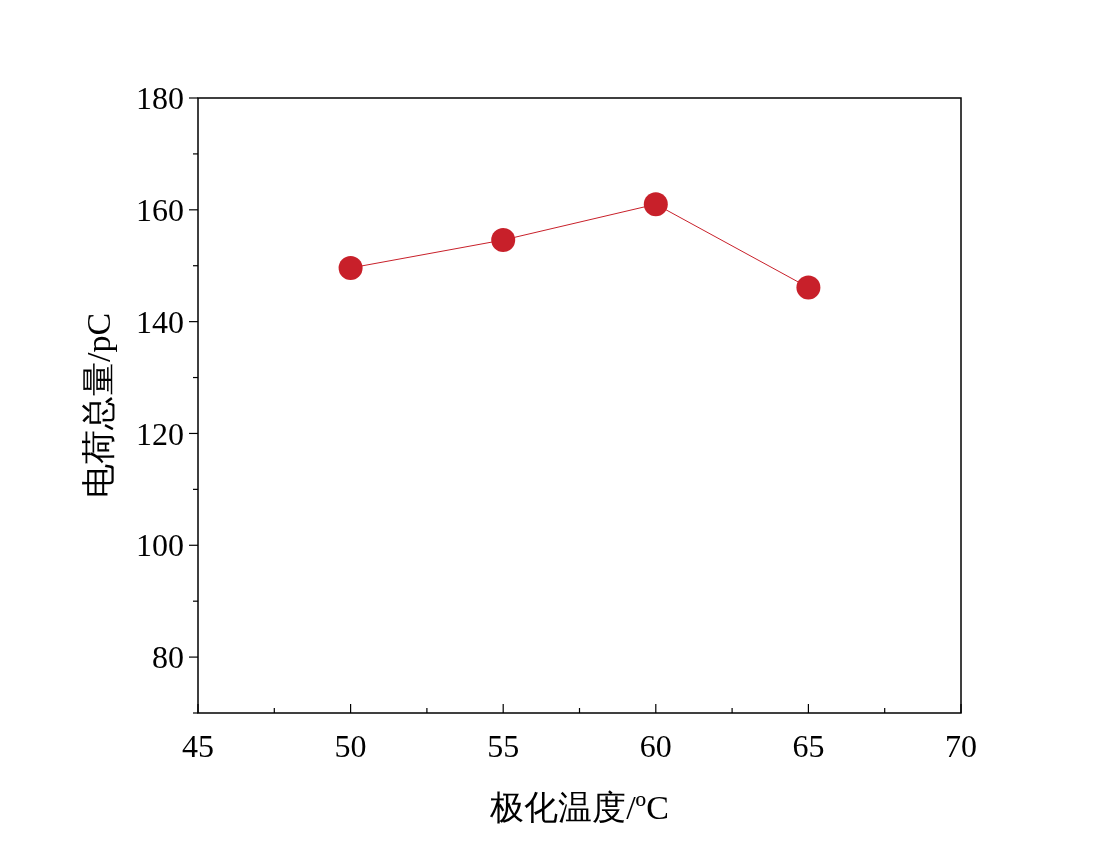 This screenshot has height=847, width=1107. Describe the element at coordinates (160, 210) in the screenshot. I see `y-tick-label: 160` at that location.